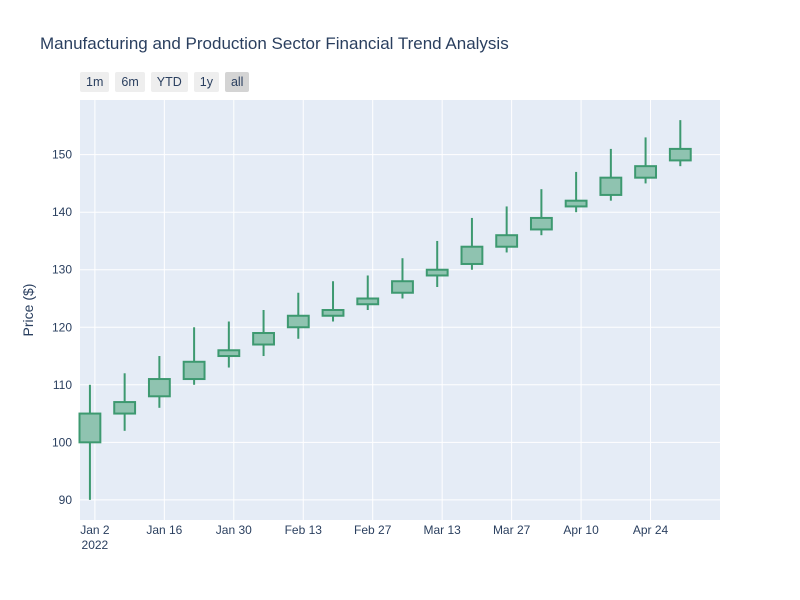 The image size is (800, 600). I want to click on range-button-1y: 1y, so click(206, 82).